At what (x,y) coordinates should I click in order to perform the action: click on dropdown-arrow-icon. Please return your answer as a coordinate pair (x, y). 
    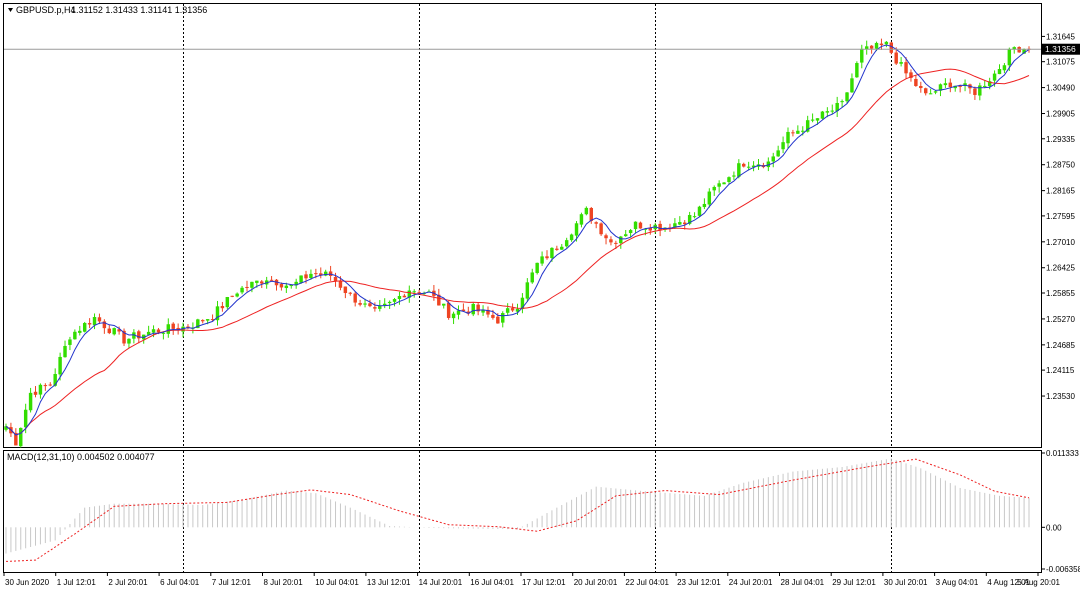
    Looking at the image, I should click on (10, 10).